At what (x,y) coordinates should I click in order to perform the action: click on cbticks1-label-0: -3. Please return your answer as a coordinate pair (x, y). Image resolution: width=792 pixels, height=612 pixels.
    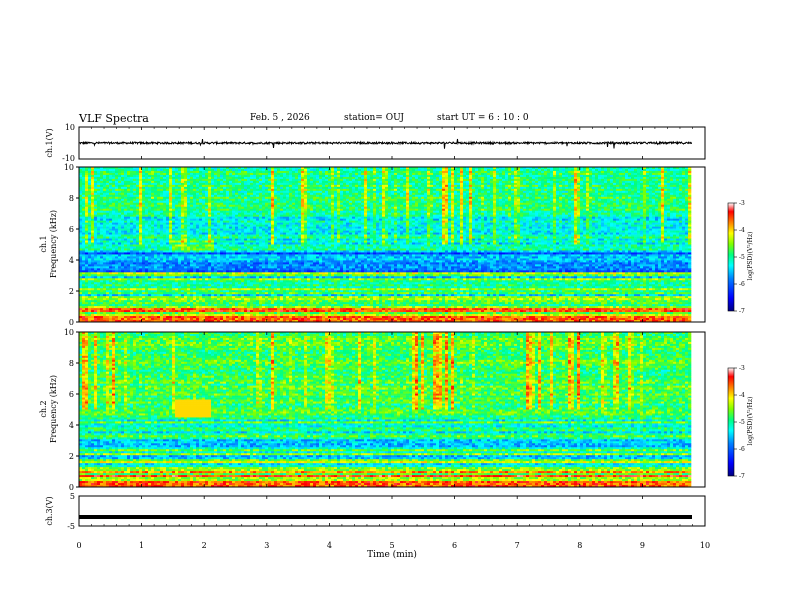
    Looking at the image, I should click on (742, 203).